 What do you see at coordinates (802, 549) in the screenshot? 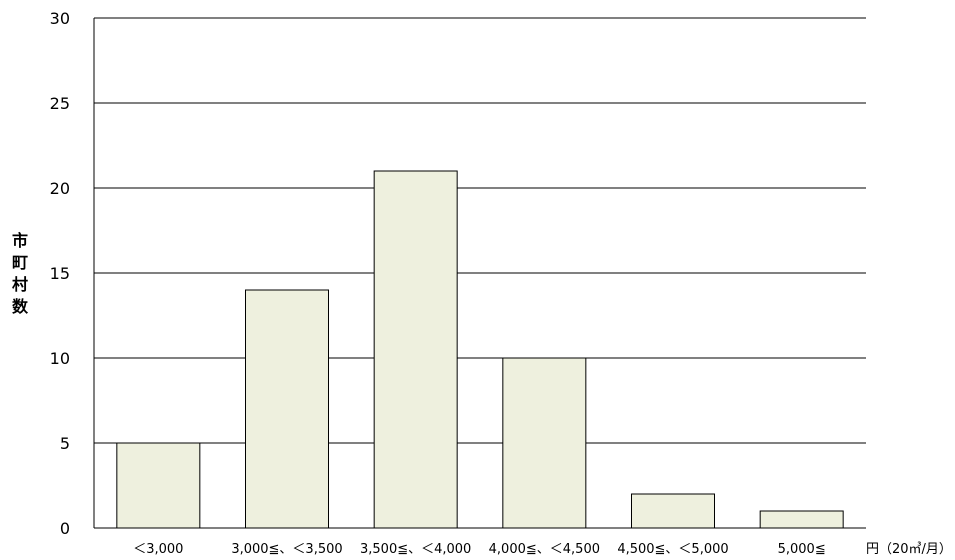
I see `x-tick-label-5: 5,000≦` at bounding box center [802, 549].